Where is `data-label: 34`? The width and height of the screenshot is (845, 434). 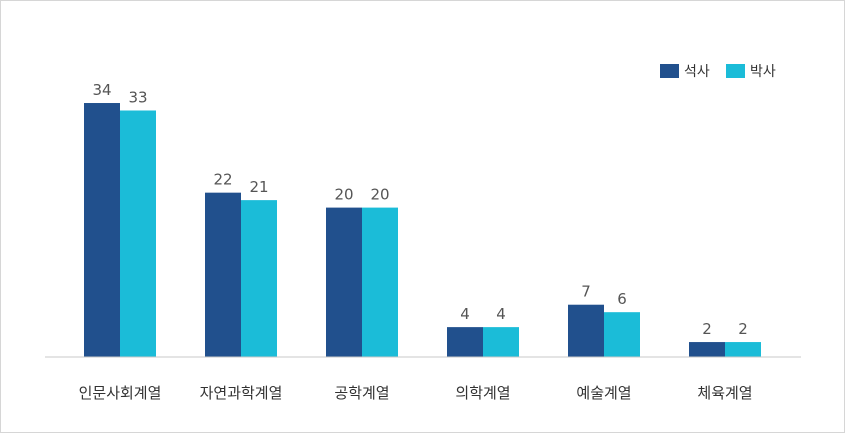
data-label: 34 is located at coordinates (101, 90).